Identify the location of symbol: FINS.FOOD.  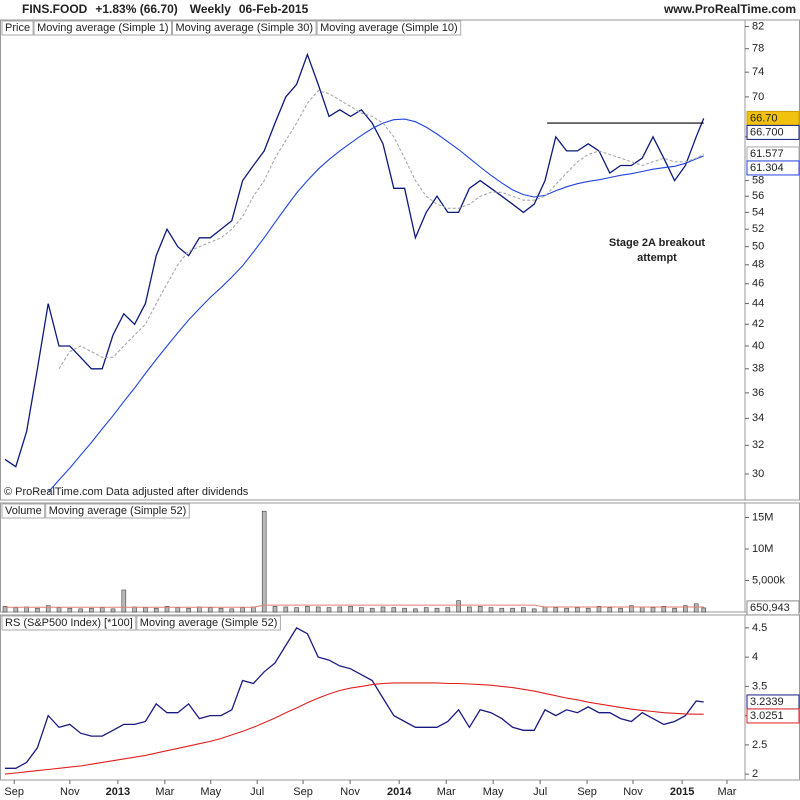
(55, 9).